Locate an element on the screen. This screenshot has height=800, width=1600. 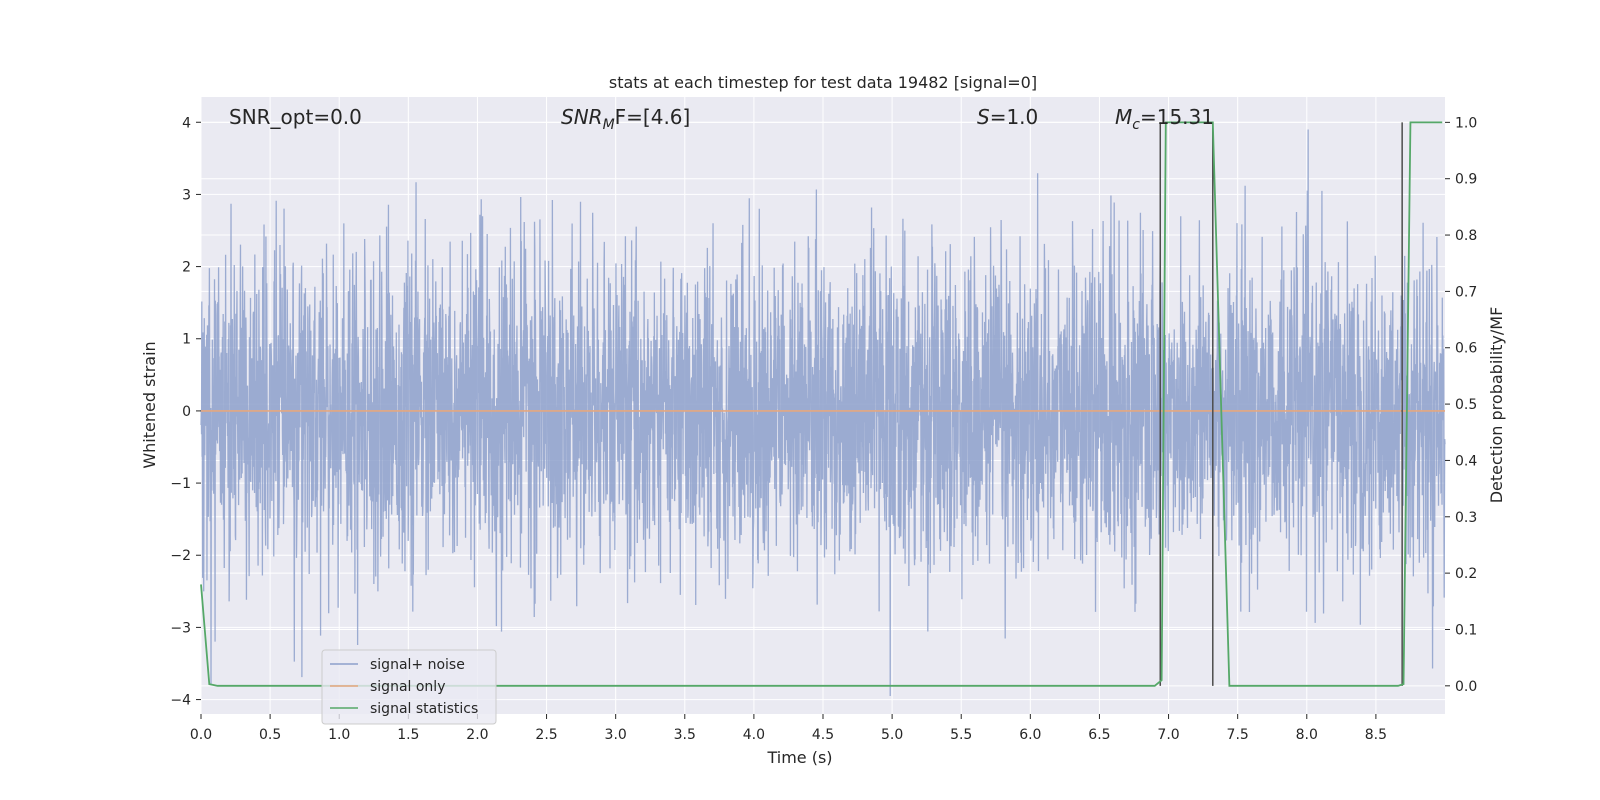
x-tick-label: 1.5 is located at coordinates (408, 735).